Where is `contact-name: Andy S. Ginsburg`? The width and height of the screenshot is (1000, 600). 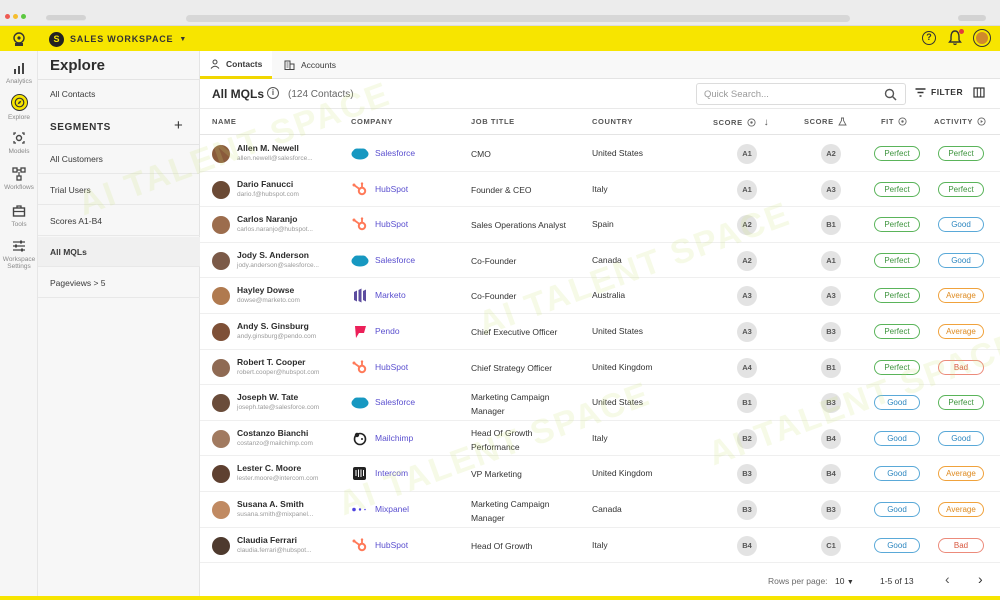
contact-name: Andy S. Ginsburg is located at coordinates (273, 326).